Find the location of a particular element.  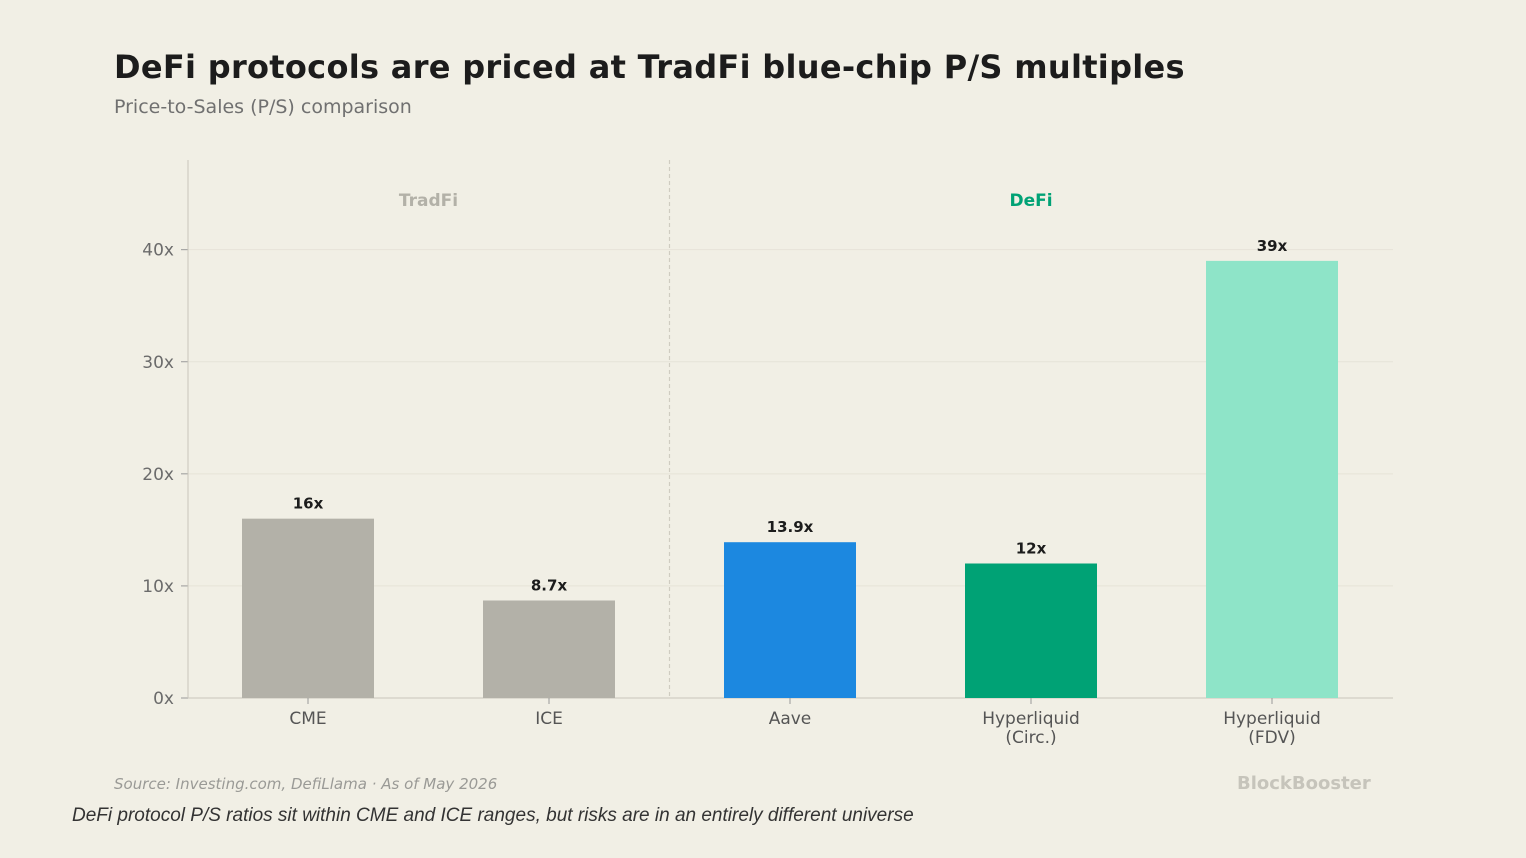

value-label: 13.9x is located at coordinates (790, 527).